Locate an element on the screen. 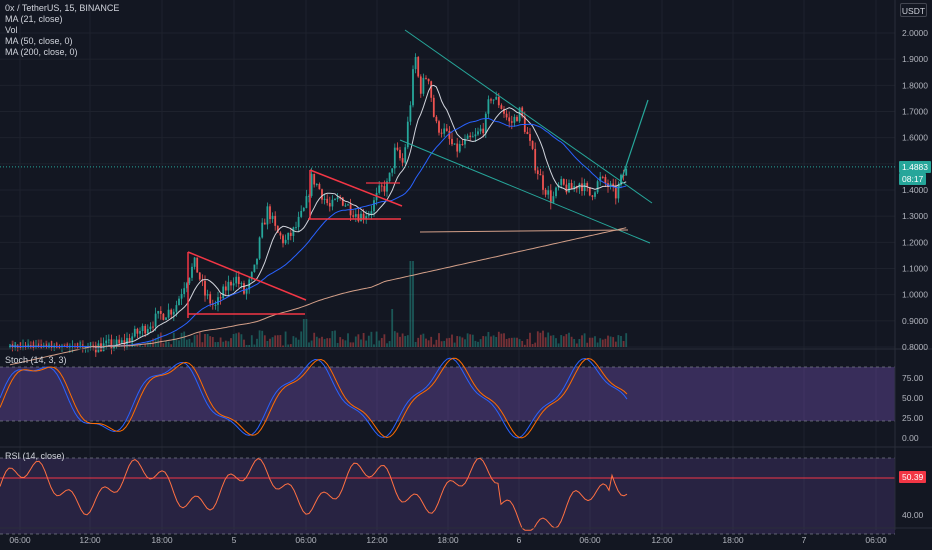 Image resolution: width=932 pixels, height=550 pixels. ma21-legend: MA (21, close) is located at coordinates (34, 19).